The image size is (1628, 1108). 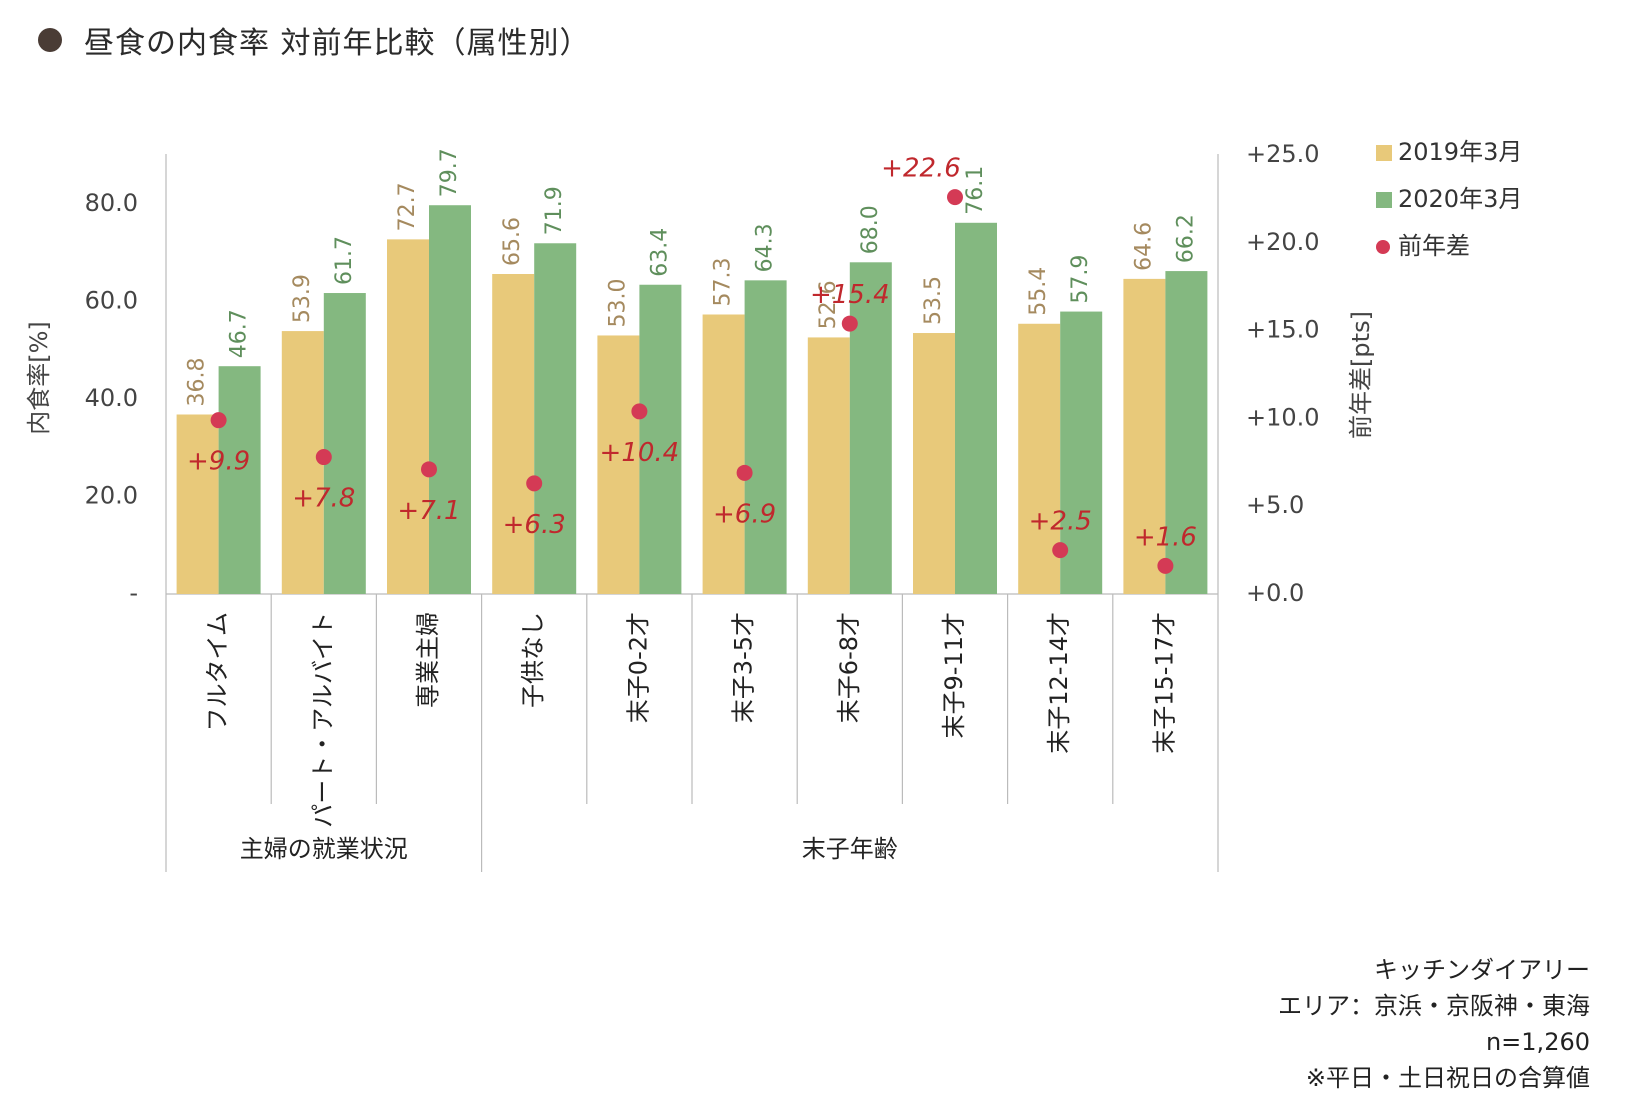 I want to click on bar-data-label: 53.9, so click(x=302, y=298).